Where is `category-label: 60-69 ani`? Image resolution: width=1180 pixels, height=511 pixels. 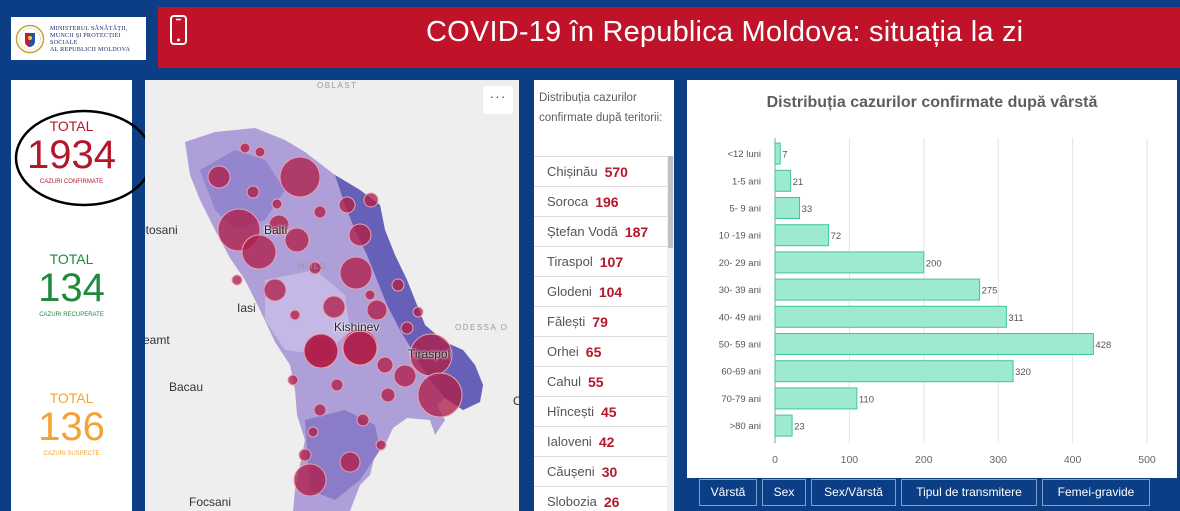 category-label: 60-69 ani is located at coordinates (741, 372).